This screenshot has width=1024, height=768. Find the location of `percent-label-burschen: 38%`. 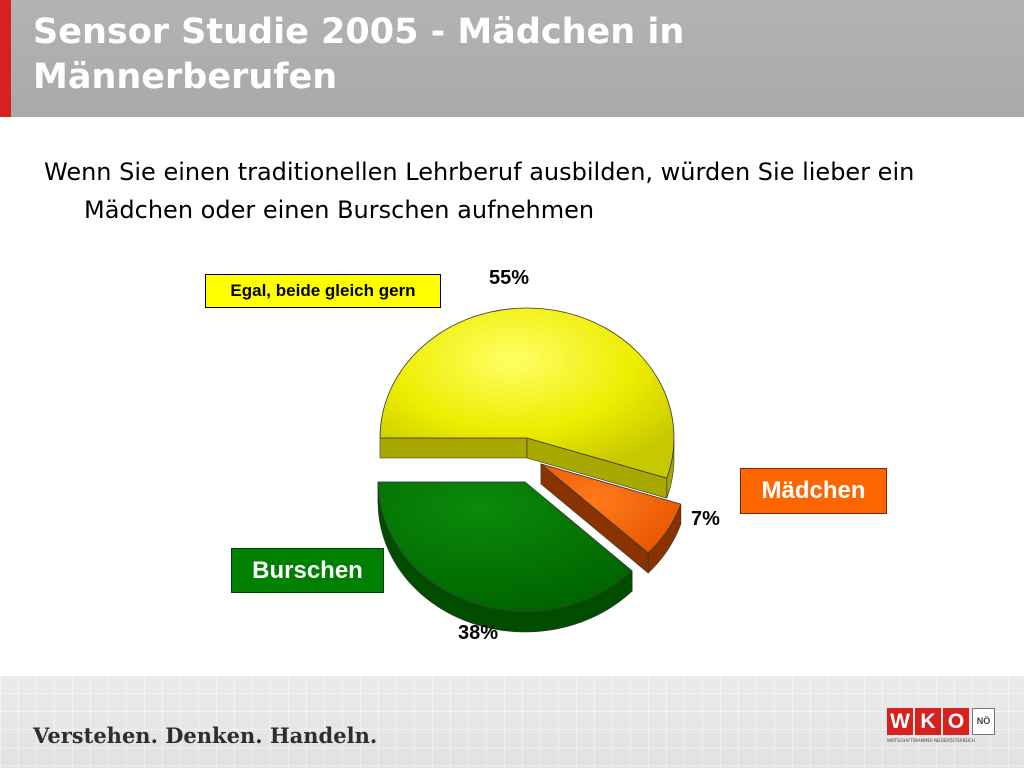

percent-label-burschen: 38% is located at coordinates (478, 633).